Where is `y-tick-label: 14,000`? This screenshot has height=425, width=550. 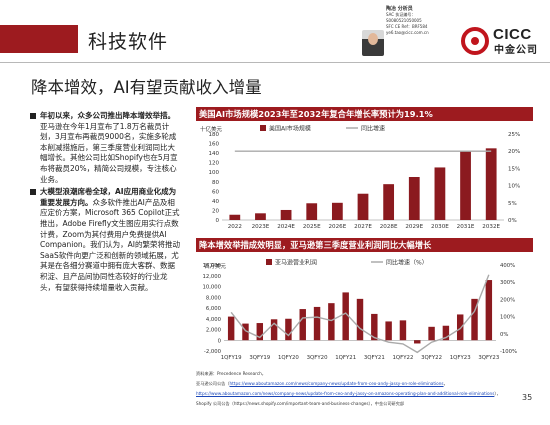 y-tick-label: 14,000 is located at coordinates (211, 266).